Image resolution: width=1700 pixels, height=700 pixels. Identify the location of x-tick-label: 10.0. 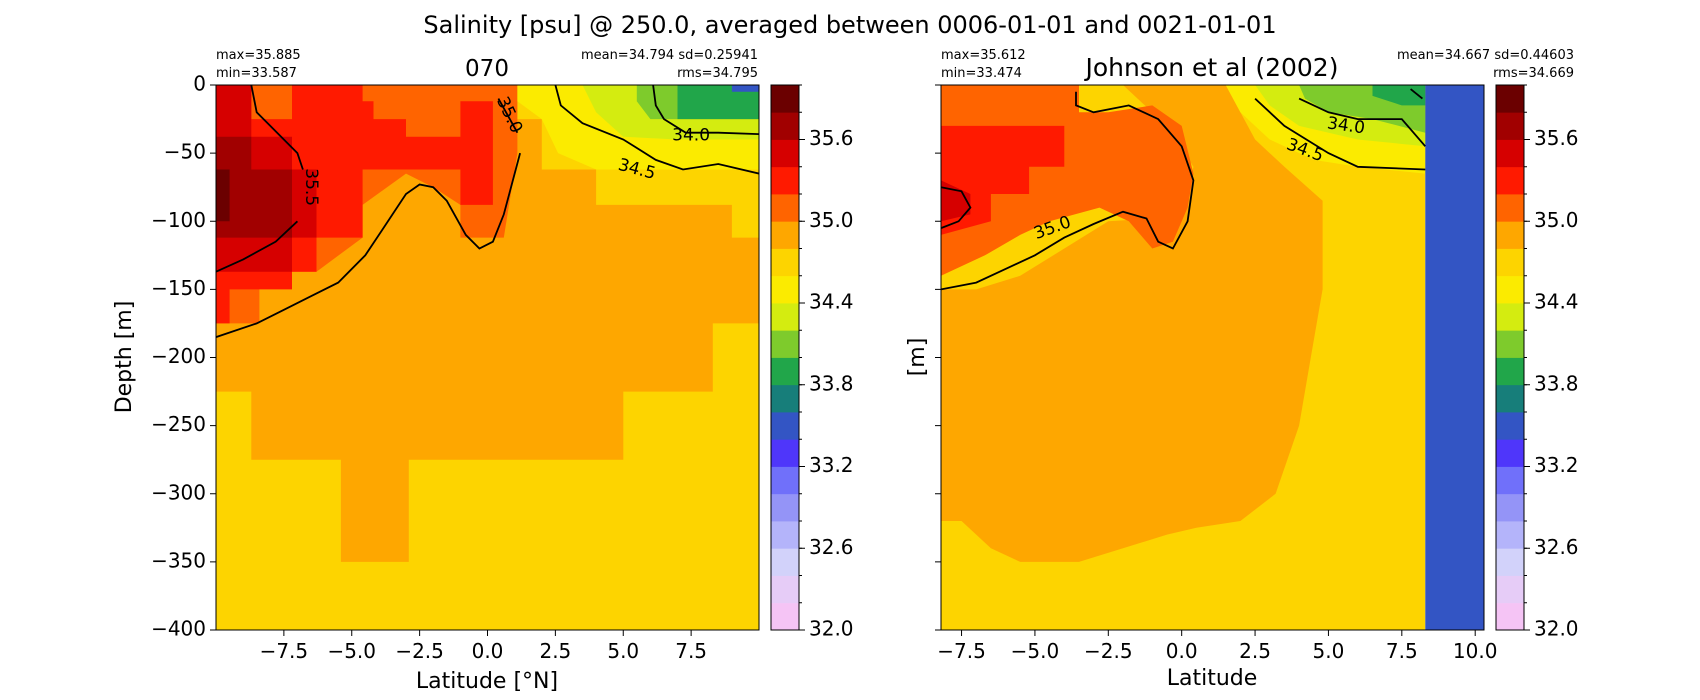
(1475, 651).